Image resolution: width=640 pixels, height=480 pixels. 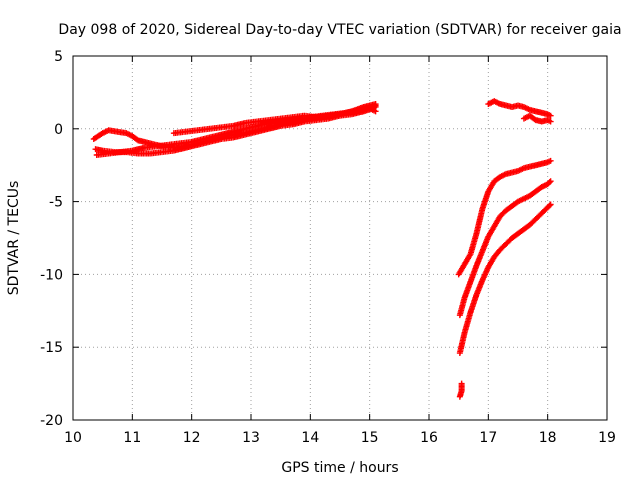 I want to click on x-tick-label: 11, so click(x=132, y=438).